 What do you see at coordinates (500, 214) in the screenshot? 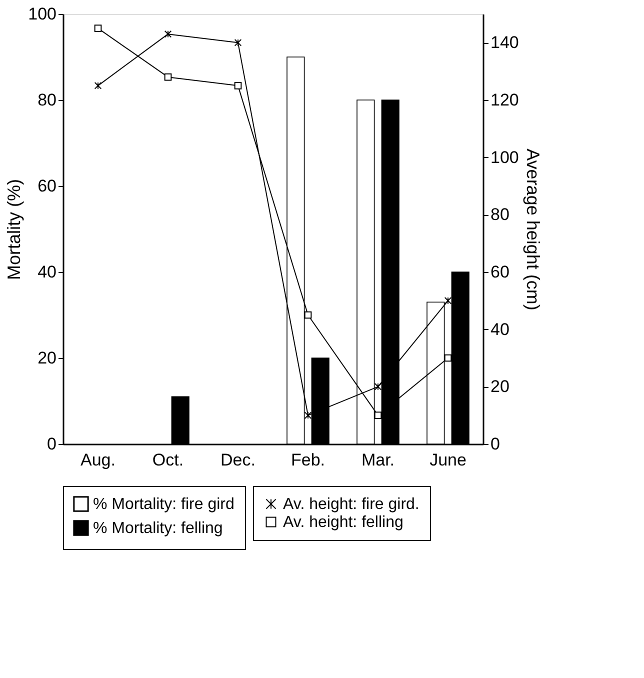
I see `y2-tick-label: 80` at bounding box center [500, 214].